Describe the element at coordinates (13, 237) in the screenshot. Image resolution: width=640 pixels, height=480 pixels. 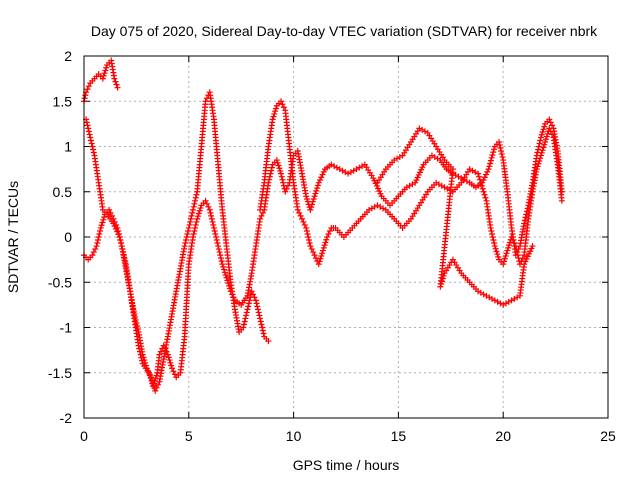
I see `y-axis-label: SDTVAR / TECUs` at that location.